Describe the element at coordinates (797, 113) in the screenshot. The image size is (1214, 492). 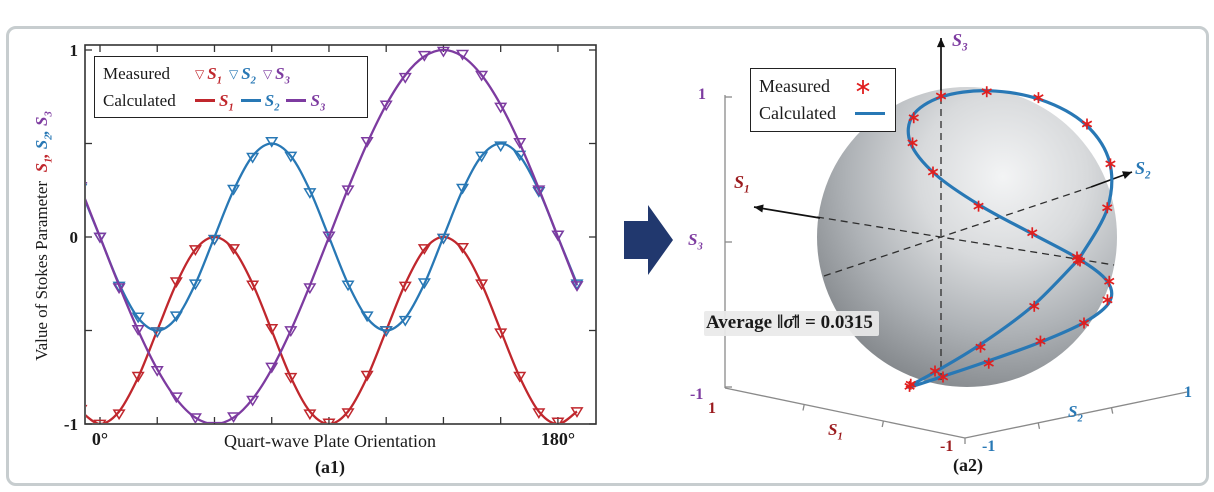
I see `a2-legend-calculated-label: Calculated` at that location.